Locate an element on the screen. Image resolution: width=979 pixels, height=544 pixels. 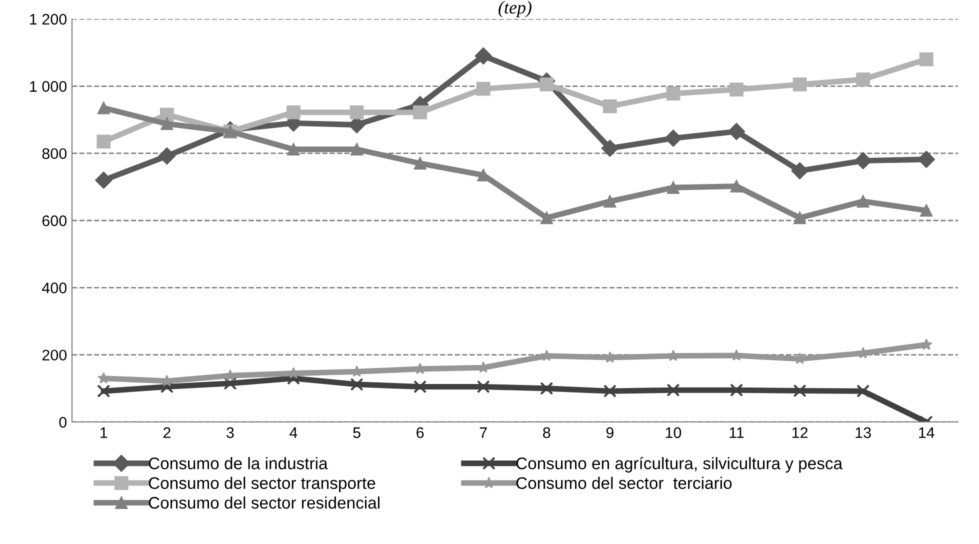
x-tick-label: 3 is located at coordinates (230, 432).